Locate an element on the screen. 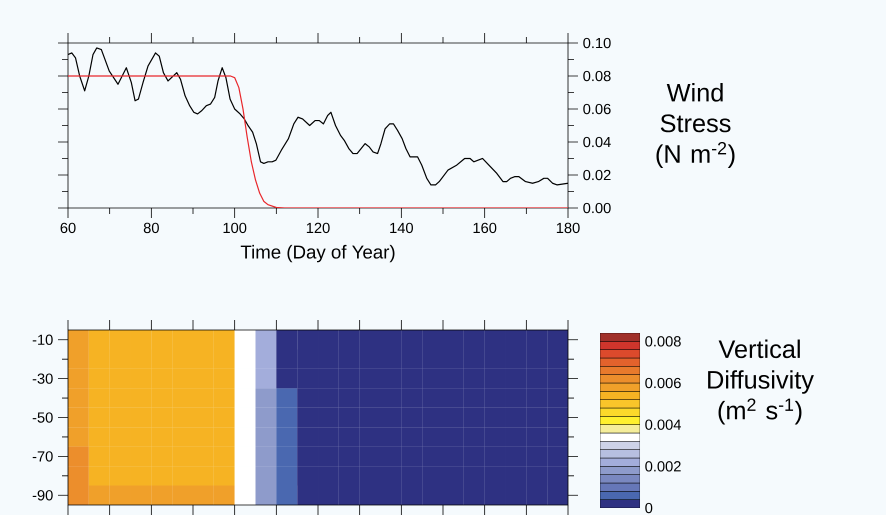 Image resolution: width=886 pixels, height=515 pixels. y-tick-label: -10 is located at coordinates (42, 339).